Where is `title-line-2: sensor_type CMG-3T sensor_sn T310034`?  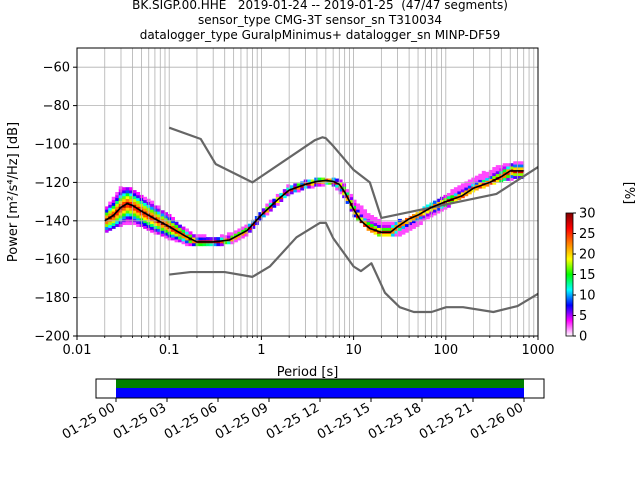 title-line-2: sensor_type CMG-3T sensor_sn T310034 is located at coordinates (320, 20).